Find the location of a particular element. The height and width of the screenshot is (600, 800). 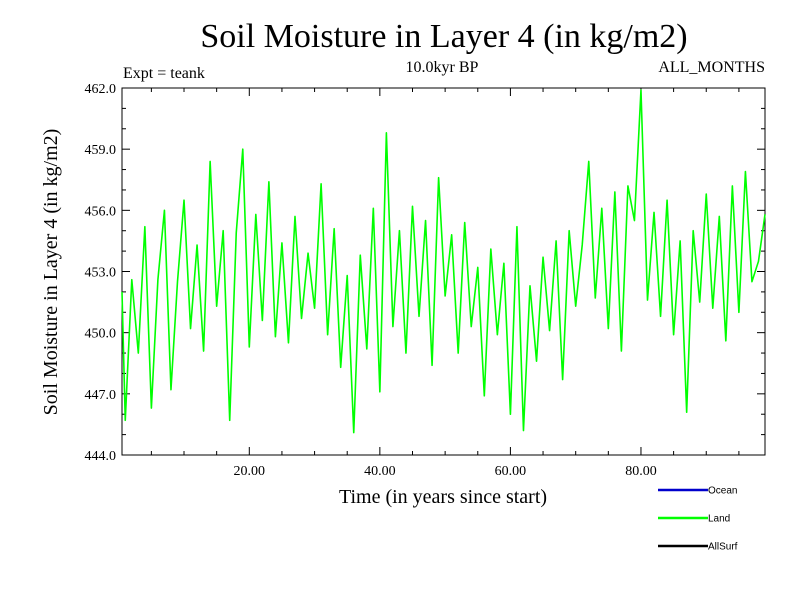

y-tick-label: 459.0 is located at coordinates (101, 150).